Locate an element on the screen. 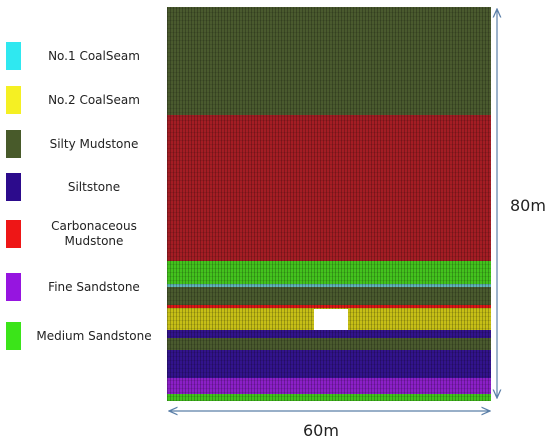 This screenshot has height=441, width=550. legend-label: Fine Sandstone is located at coordinates (94, 286).